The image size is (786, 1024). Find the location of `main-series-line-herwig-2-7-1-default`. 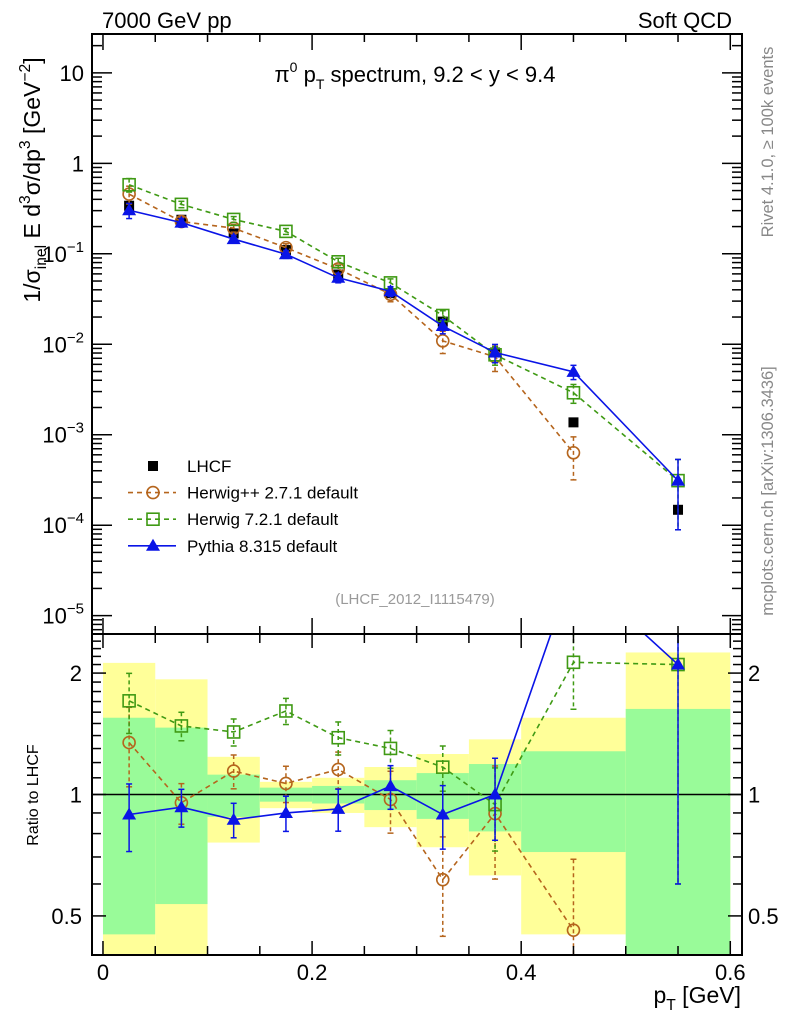

main-series-line-herwig-2-7-1-default is located at coordinates (351, 323).